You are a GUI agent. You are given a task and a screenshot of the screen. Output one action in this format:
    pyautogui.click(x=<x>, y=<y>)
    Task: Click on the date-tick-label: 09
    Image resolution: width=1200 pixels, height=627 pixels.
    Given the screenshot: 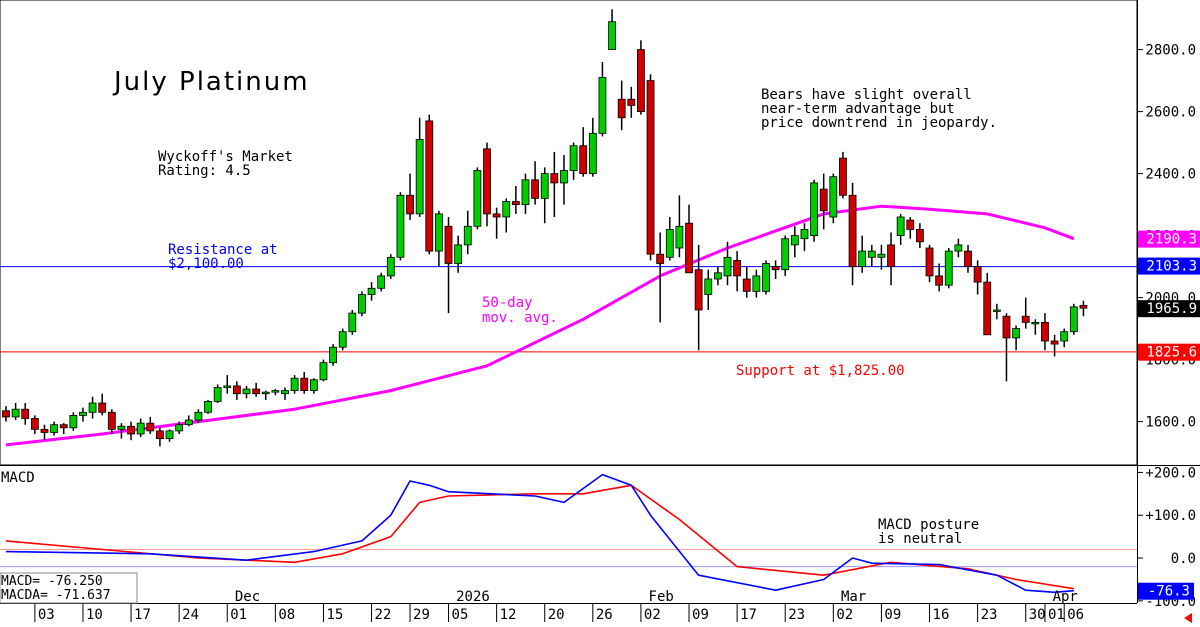 What is the action you would take?
    pyautogui.click(x=892, y=615)
    